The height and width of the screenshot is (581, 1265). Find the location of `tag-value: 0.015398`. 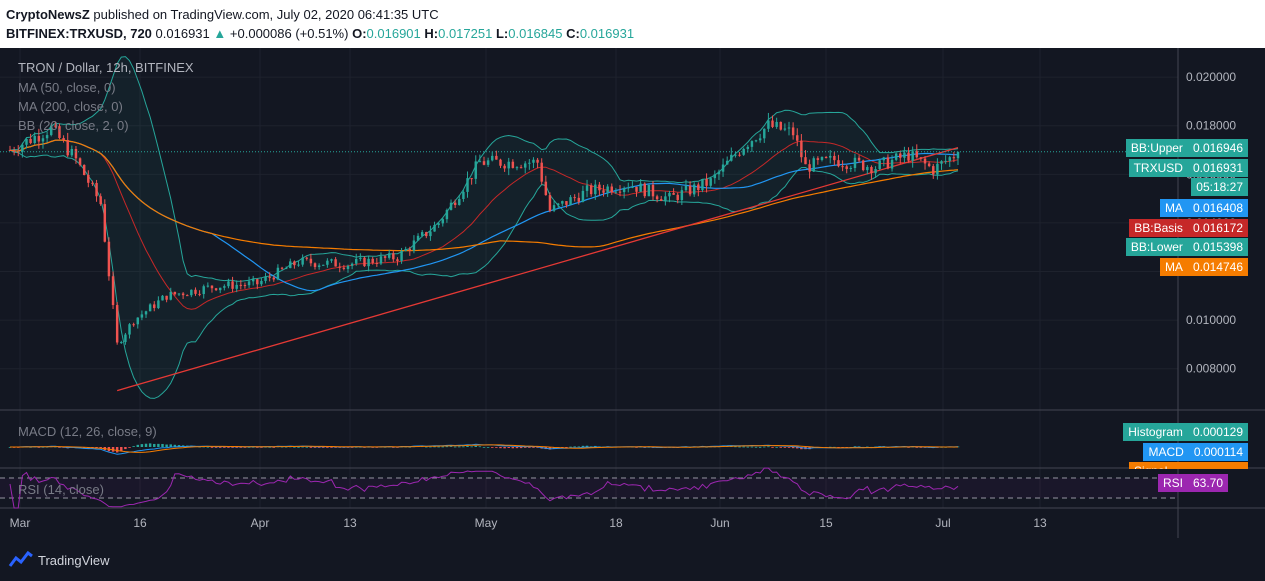

tag-value: 0.015398 is located at coordinates (1217, 247).